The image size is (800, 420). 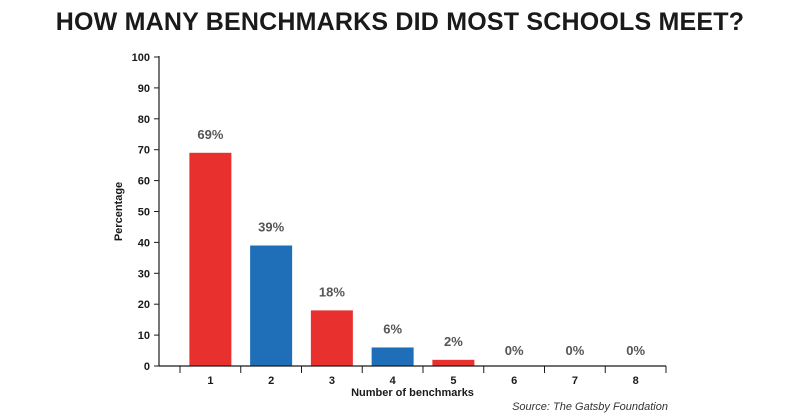 What do you see at coordinates (423, 376) in the screenshot?
I see `x-axis-ticks: 1 2 3 4 5 6 7 8` at bounding box center [423, 376].